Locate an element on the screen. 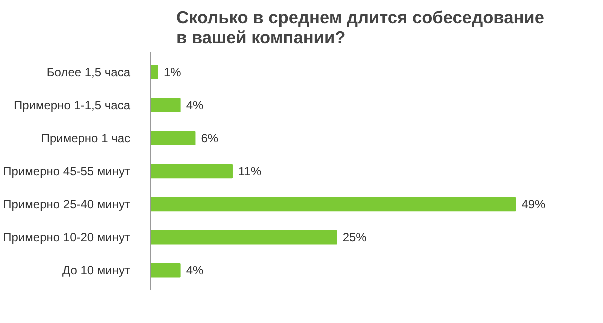 The image size is (603, 323). data-label: 11% is located at coordinates (250, 171).